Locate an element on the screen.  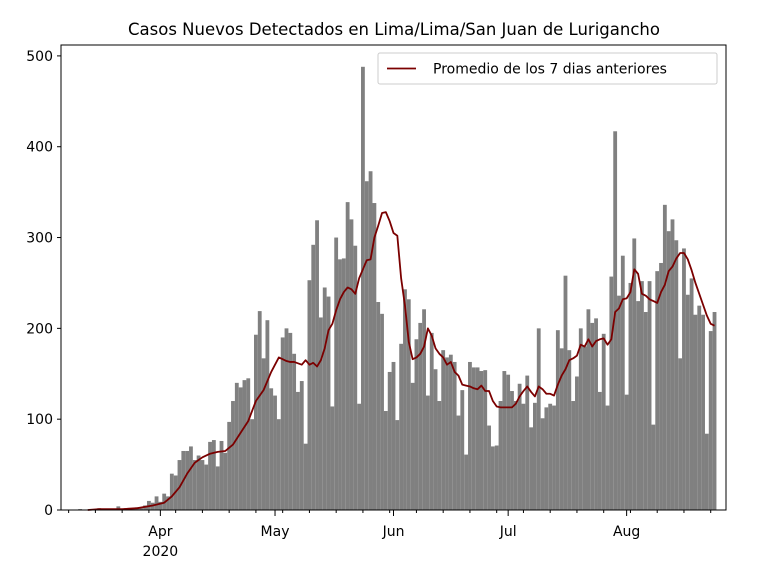
x-tick-label: Jun is located at coordinates (393, 532).